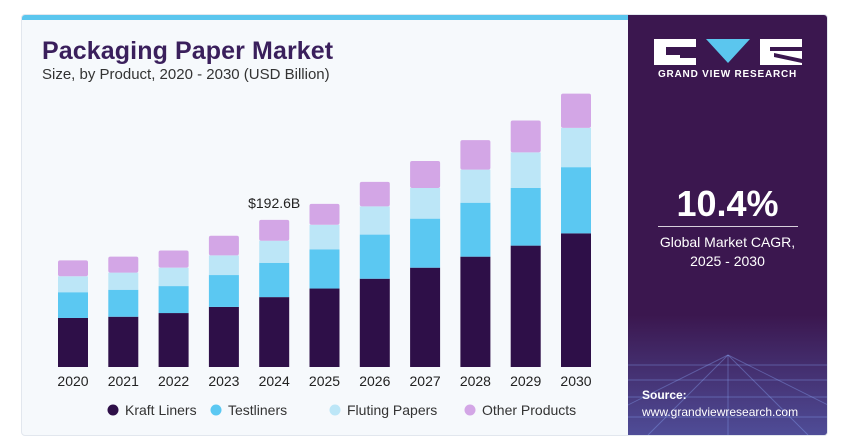 The image size is (856, 439). I want to click on x-tick-label: 2024, so click(274, 381).